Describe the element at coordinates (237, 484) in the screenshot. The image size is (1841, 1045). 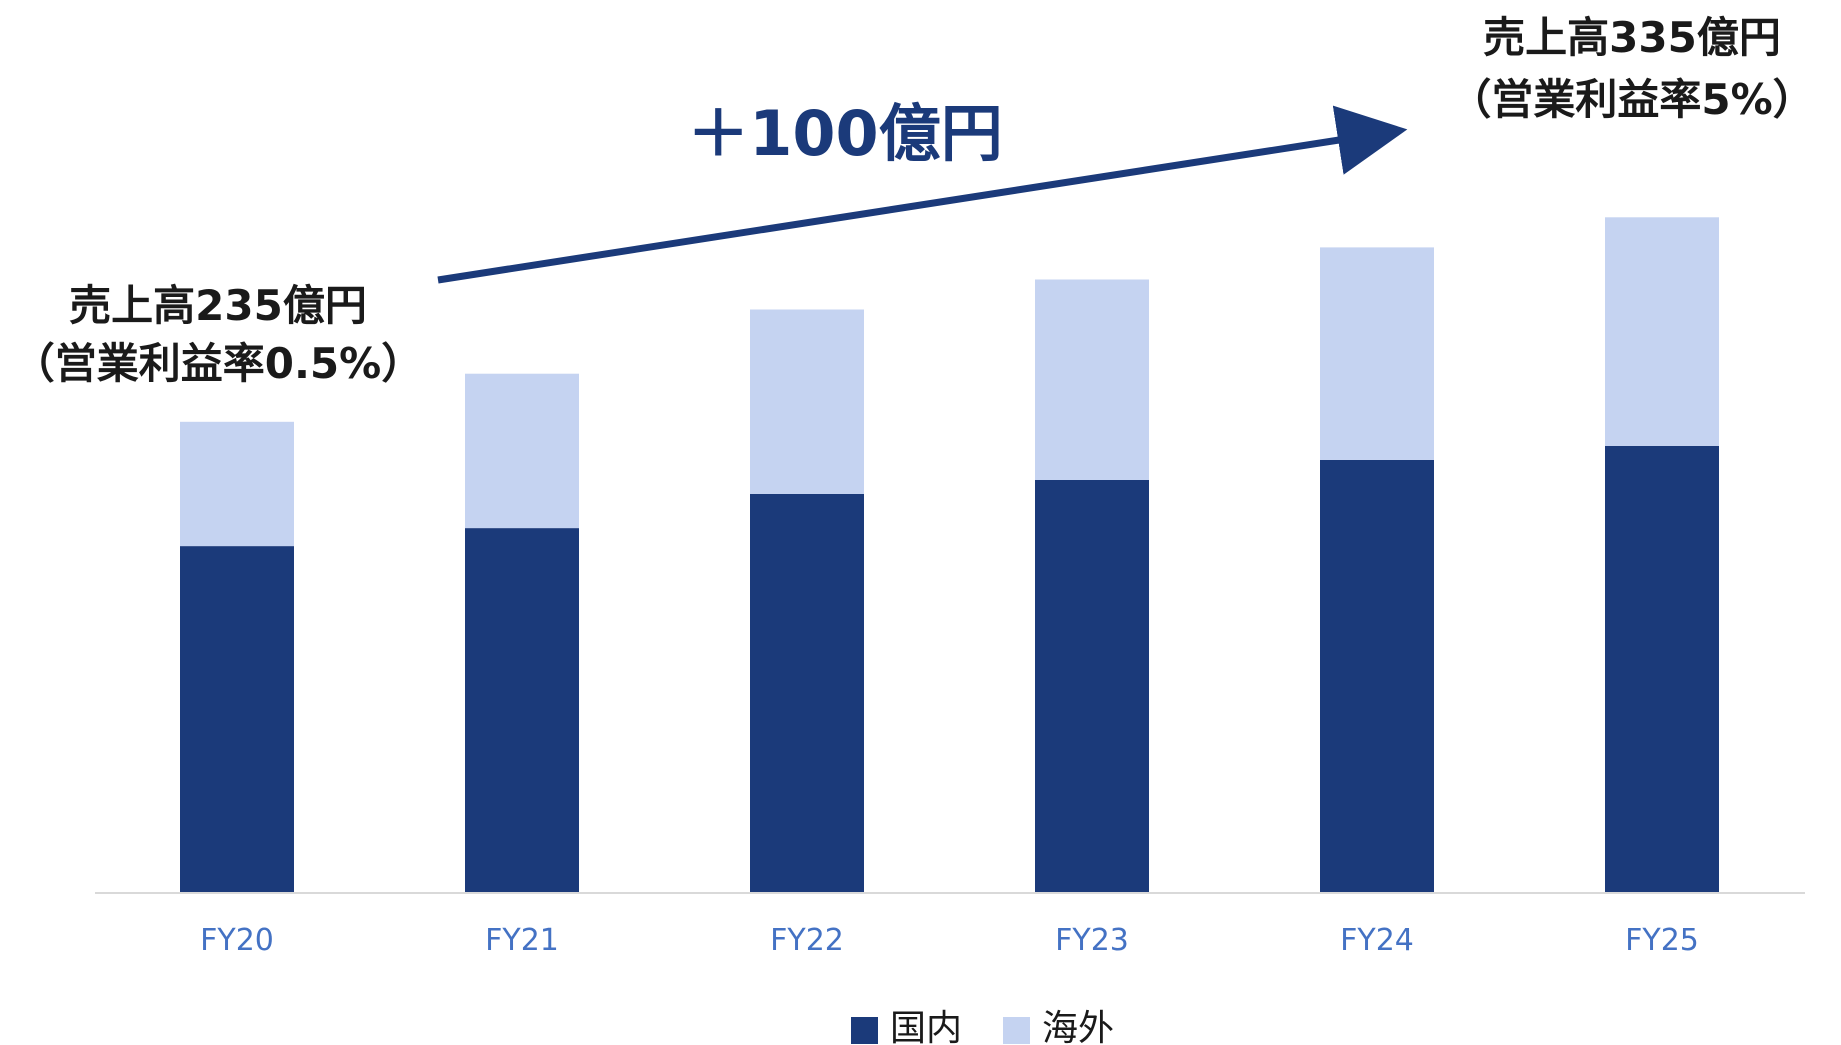
I see `bar-fy20-overseas` at that location.